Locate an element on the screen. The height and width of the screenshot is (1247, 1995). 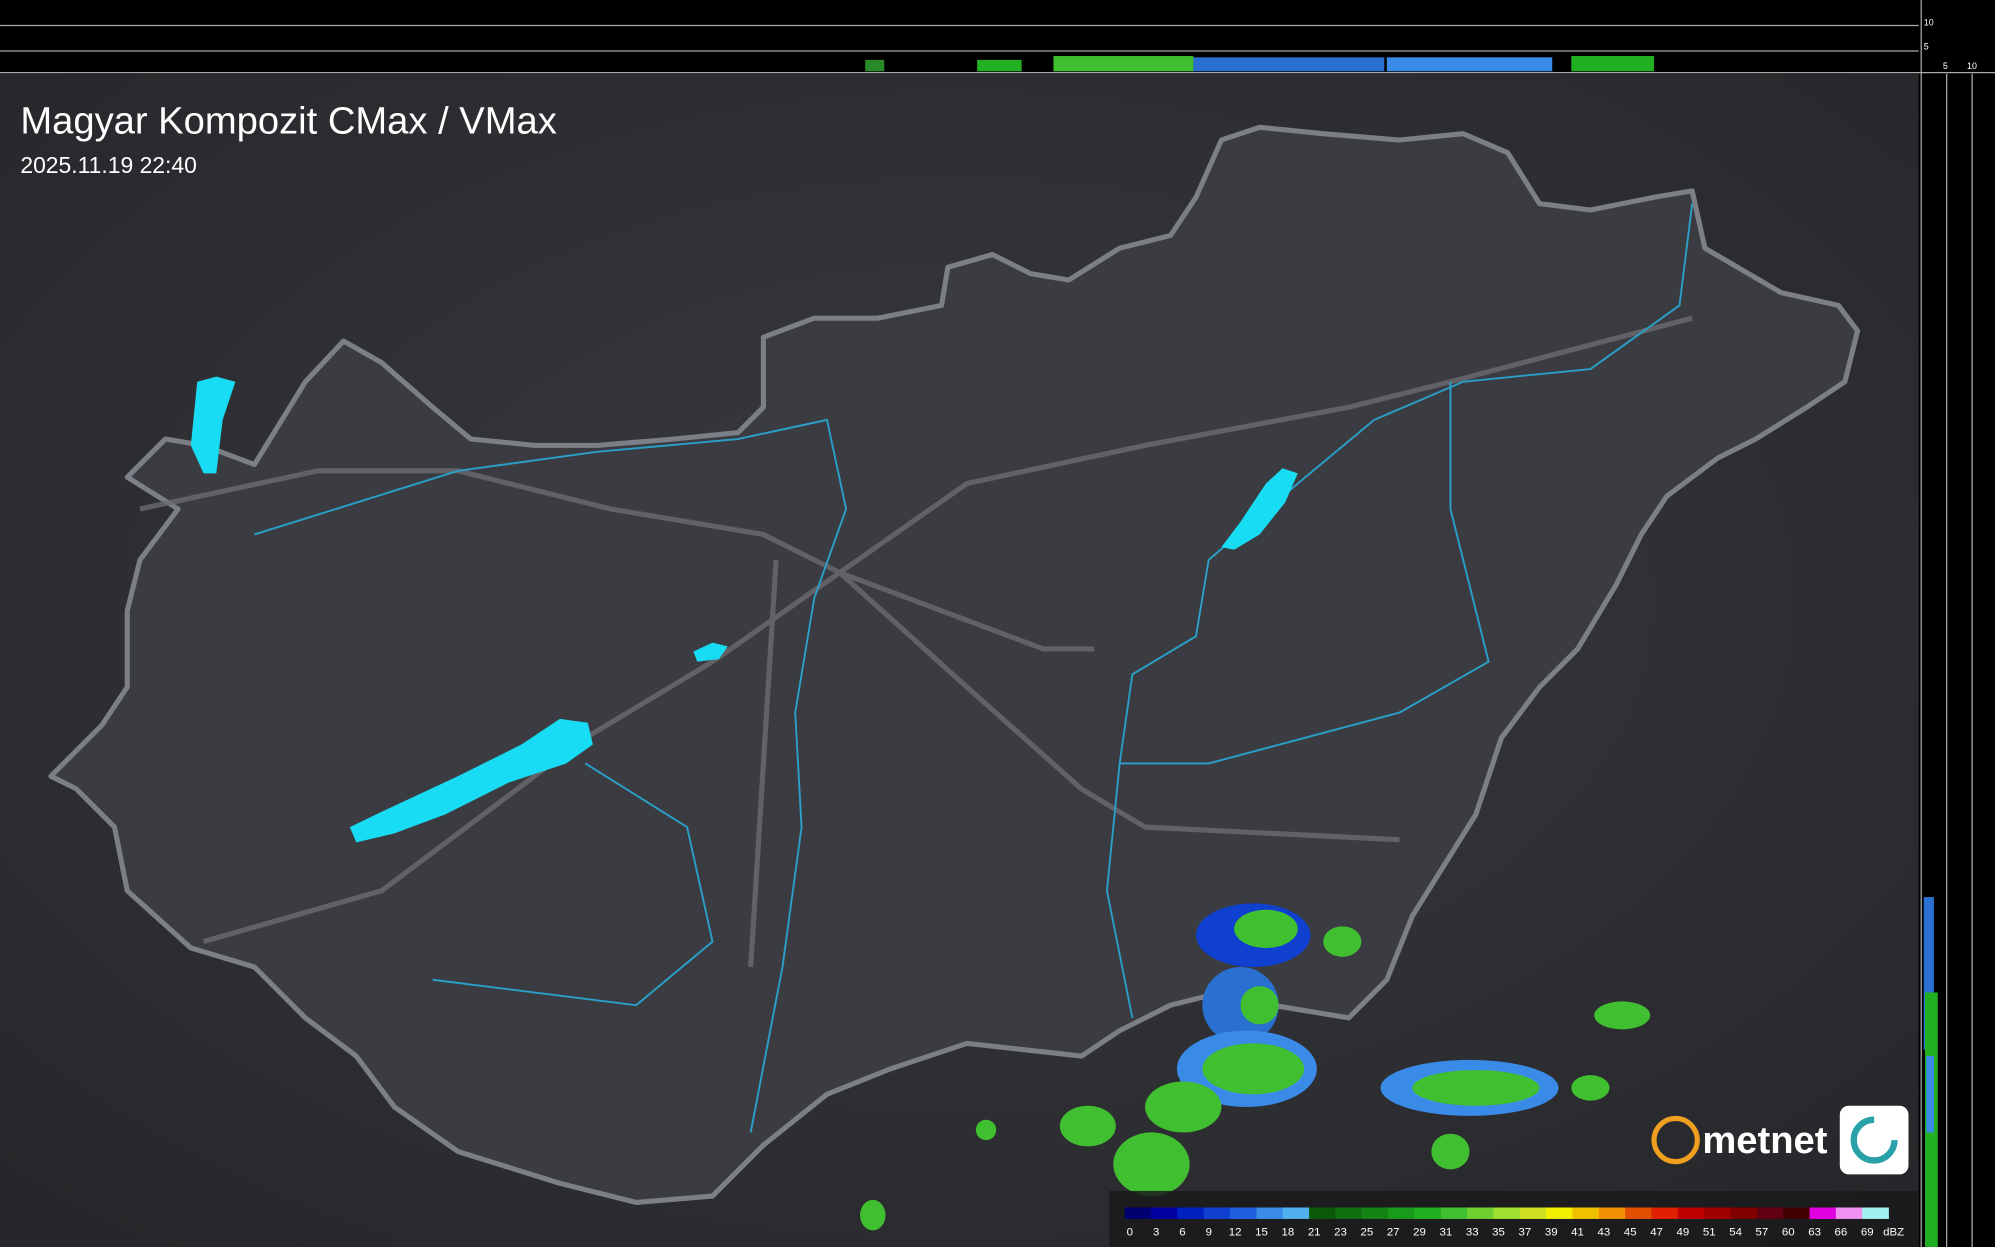
logo: metnet is located at coordinates (1780, 1140).